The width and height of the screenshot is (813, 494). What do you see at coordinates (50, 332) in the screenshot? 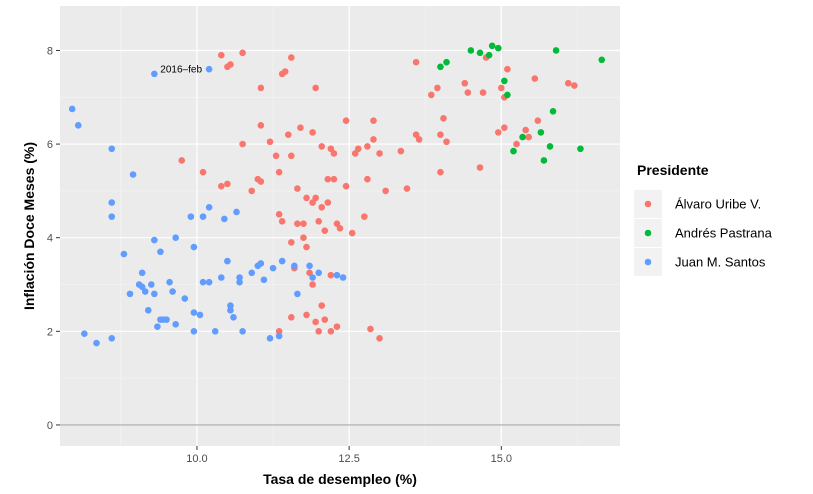
I see `y-tick-label: 2` at bounding box center [50, 332].